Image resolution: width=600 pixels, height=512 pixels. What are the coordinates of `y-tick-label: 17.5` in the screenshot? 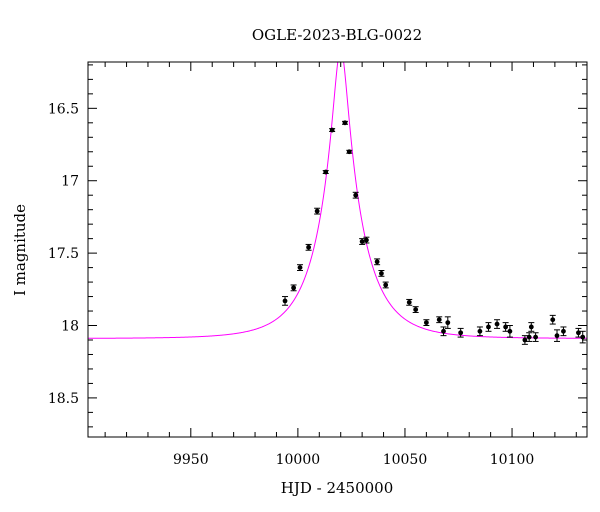 It's located at (63, 254).